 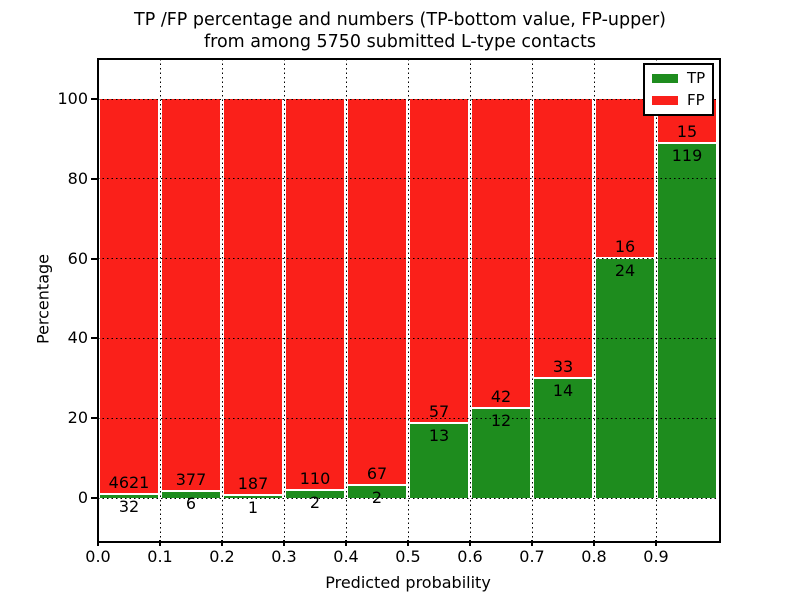 I want to click on tp-count-label: 14, so click(x=563, y=391).